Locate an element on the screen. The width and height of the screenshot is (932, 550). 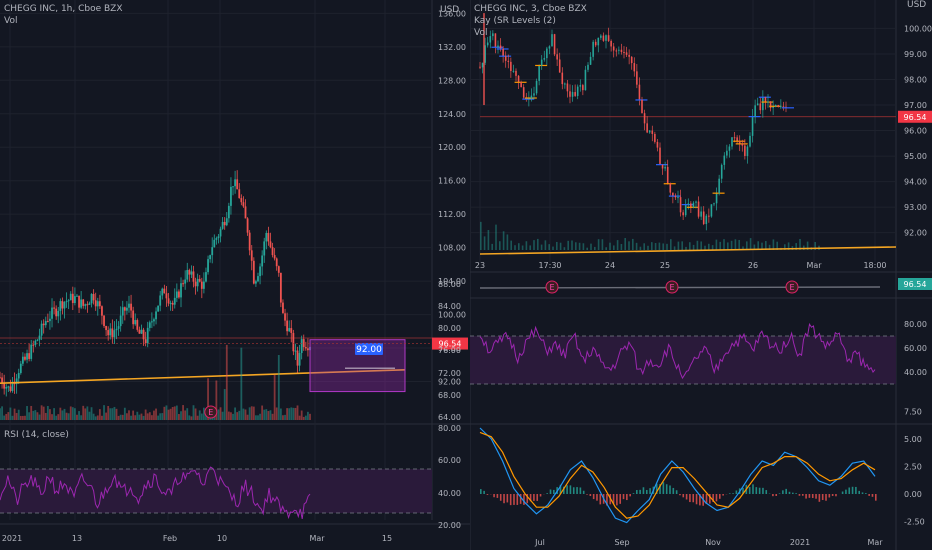
right-bottom-x-tick: Nov is located at coordinates (713, 542).